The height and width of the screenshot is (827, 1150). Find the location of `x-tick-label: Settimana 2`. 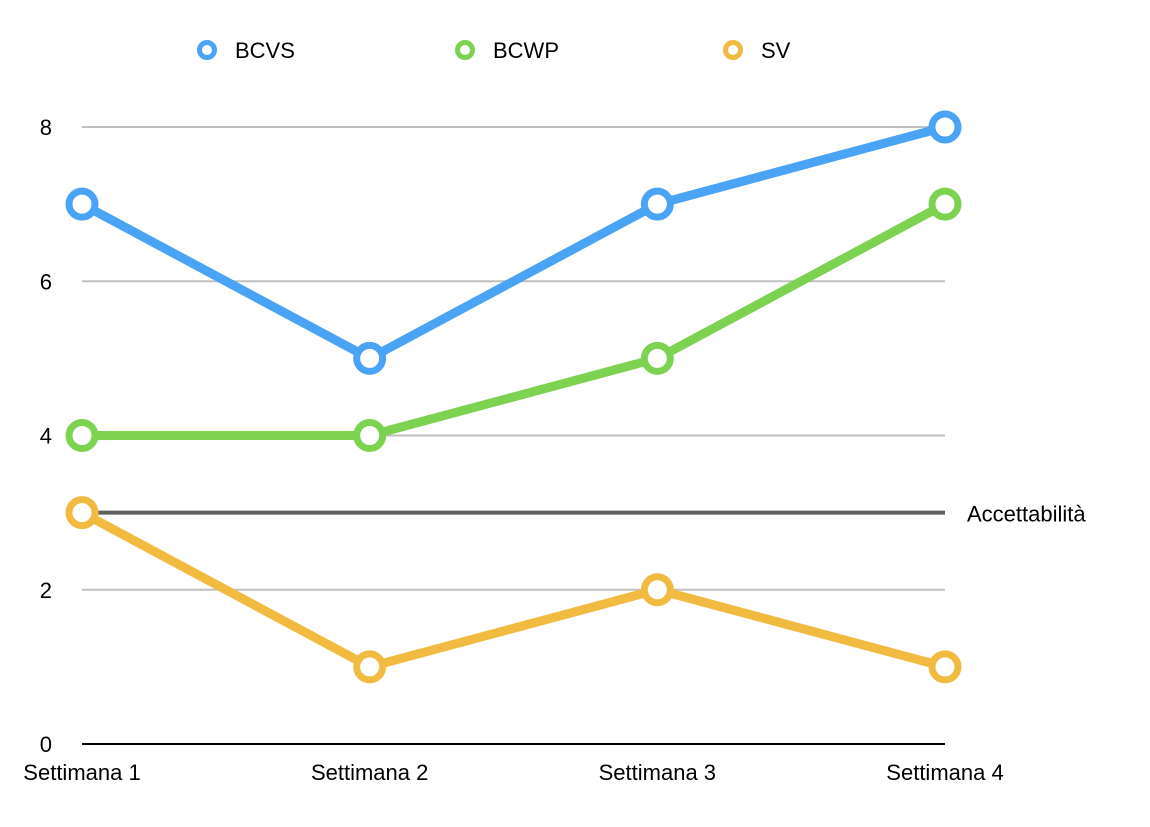

x-tick-label: Settimana 2 is located at coordinates (369, 772).